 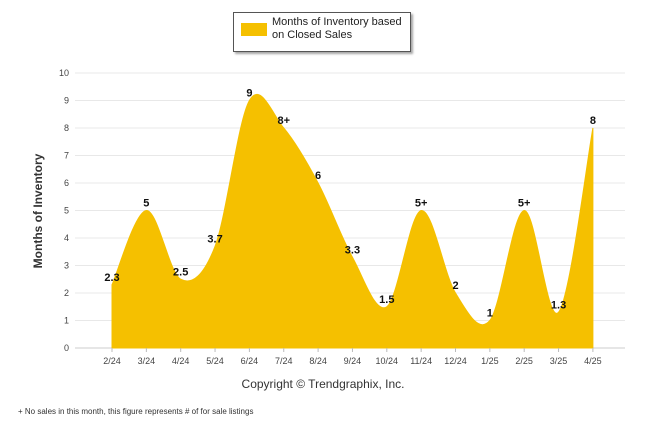 I want to click on x-tick-label: 3/24, so click(x=147, y=361).